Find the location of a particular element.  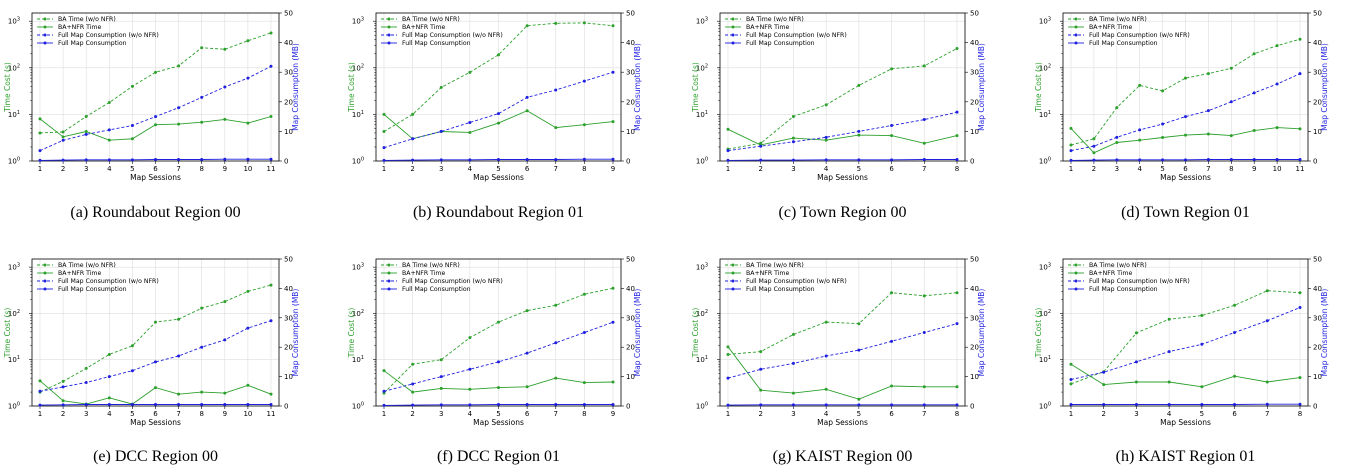

x-tick-label: 3 is located at coordinates (1136, 414).